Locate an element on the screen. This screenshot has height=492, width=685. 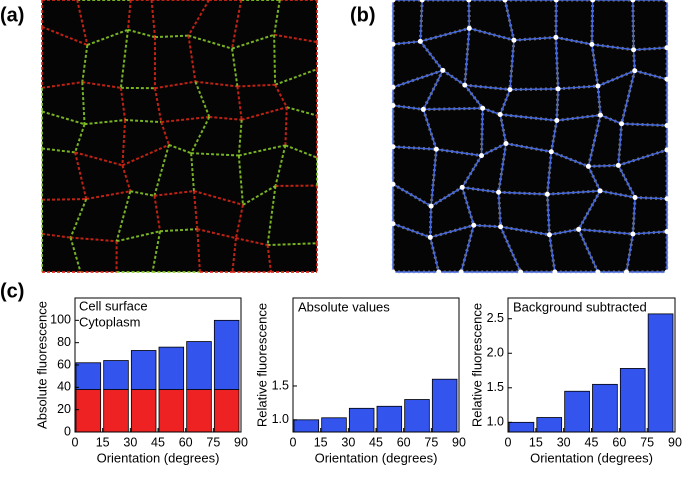
y-tick-label: 2.5 is located at coordinates (495, 318).